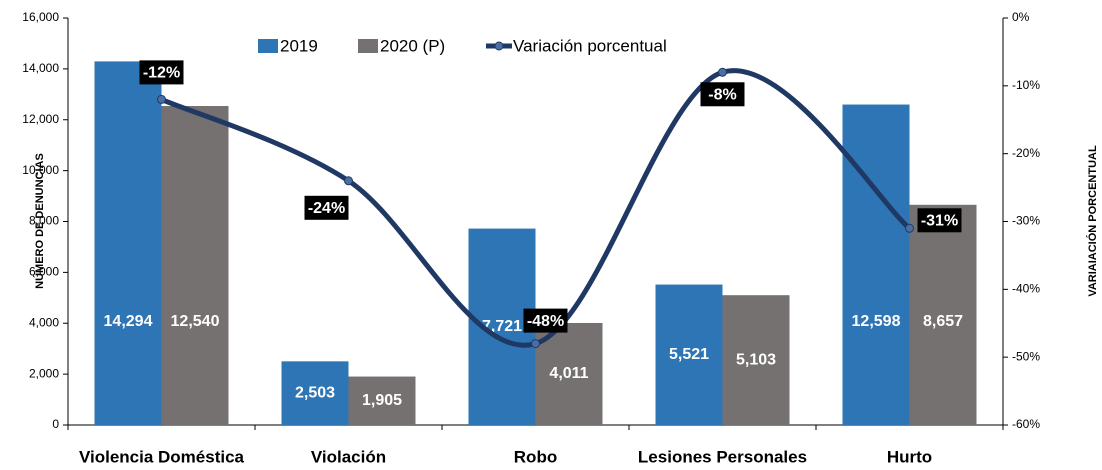 The image size is (1102, 470). What do you see at coordinates (44, 272) in the screenshot?
I see `y-tick-label: 6,000` at bounding box center [44, 272].